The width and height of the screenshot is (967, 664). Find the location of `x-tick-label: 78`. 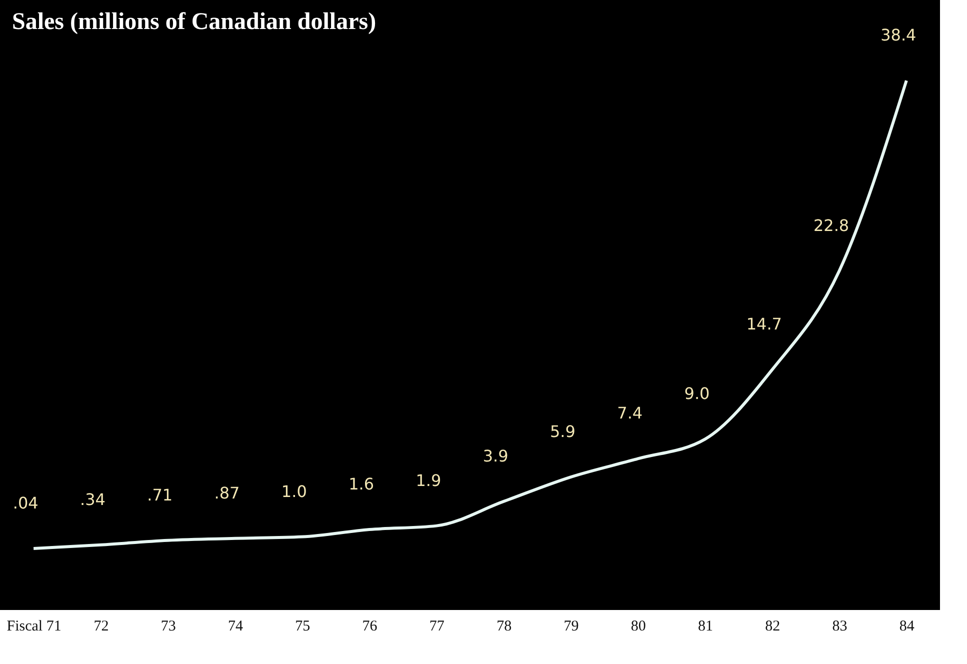

x-tick-label: 78 is located at coordinates (504, 626).